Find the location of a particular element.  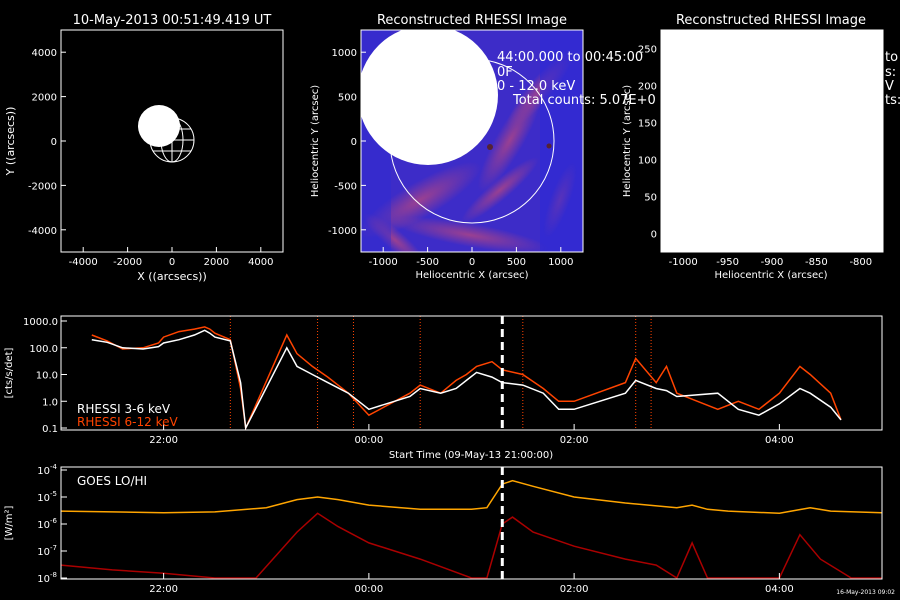

y-tick-label: 2000 is located at coordinates (44, 98).